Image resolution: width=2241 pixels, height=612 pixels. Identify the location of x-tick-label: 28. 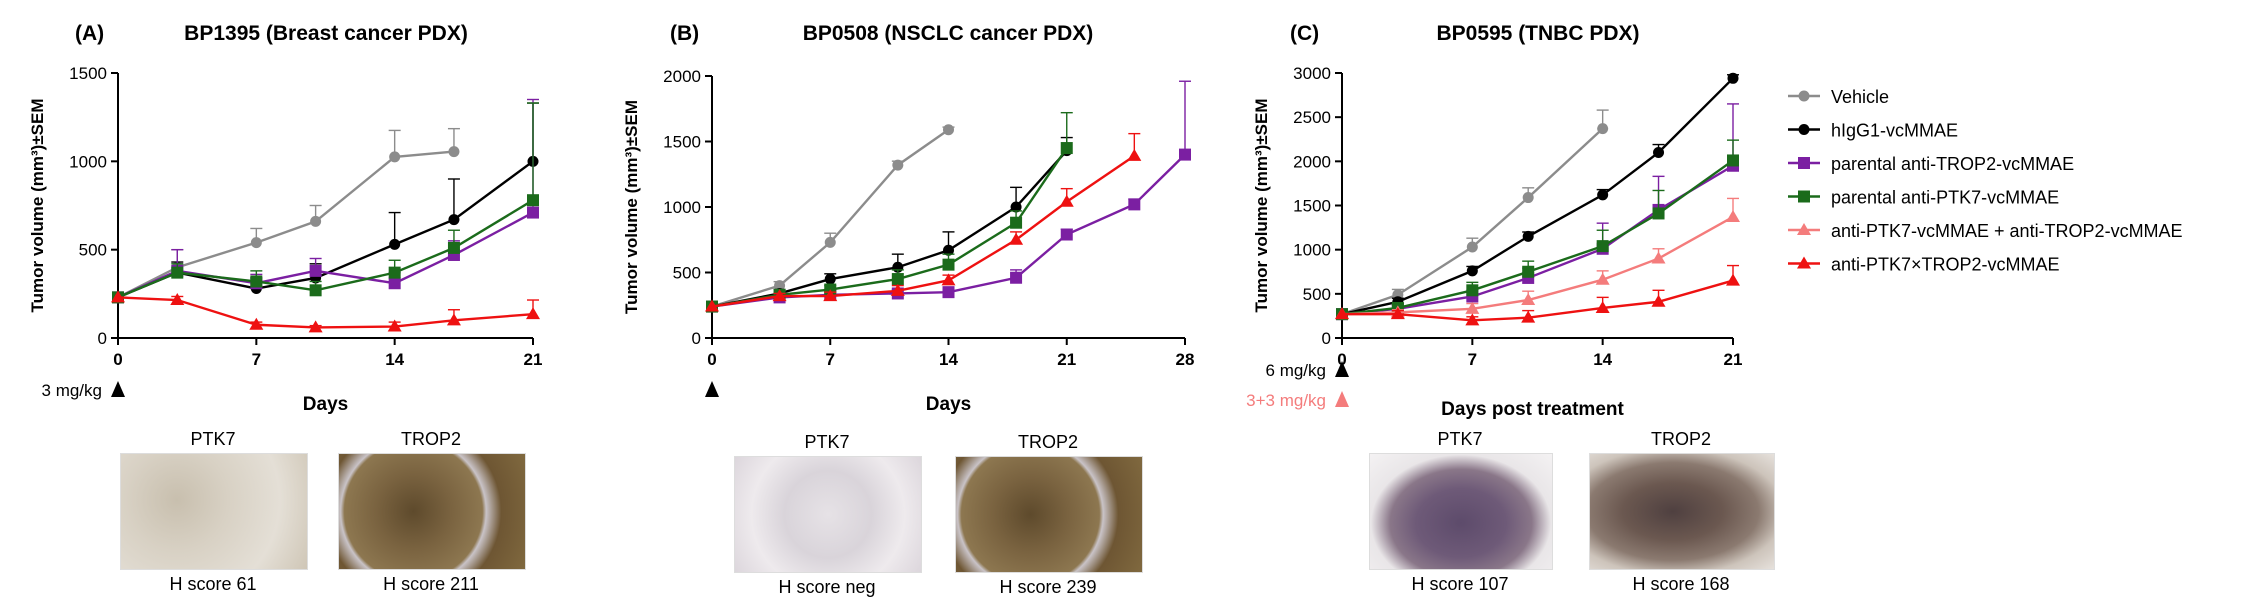
(1185, 359).